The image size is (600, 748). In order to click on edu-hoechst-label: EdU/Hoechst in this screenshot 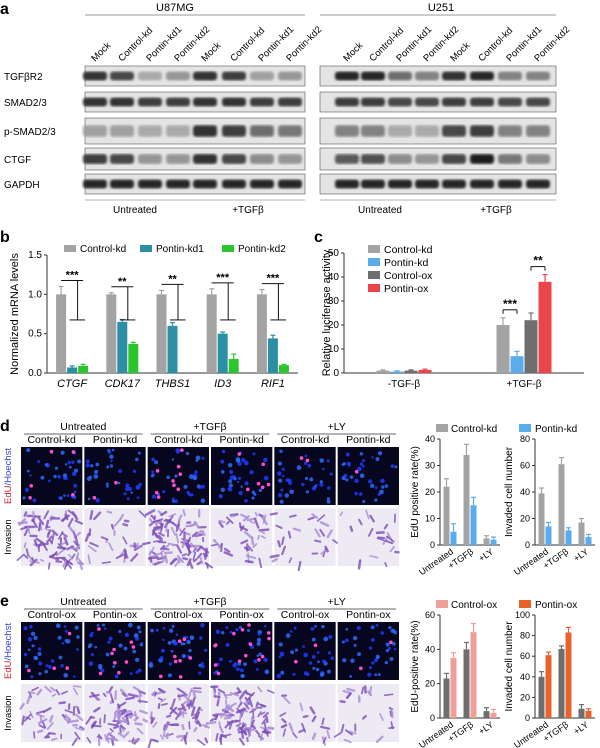, I will do `click(8, 476)`.